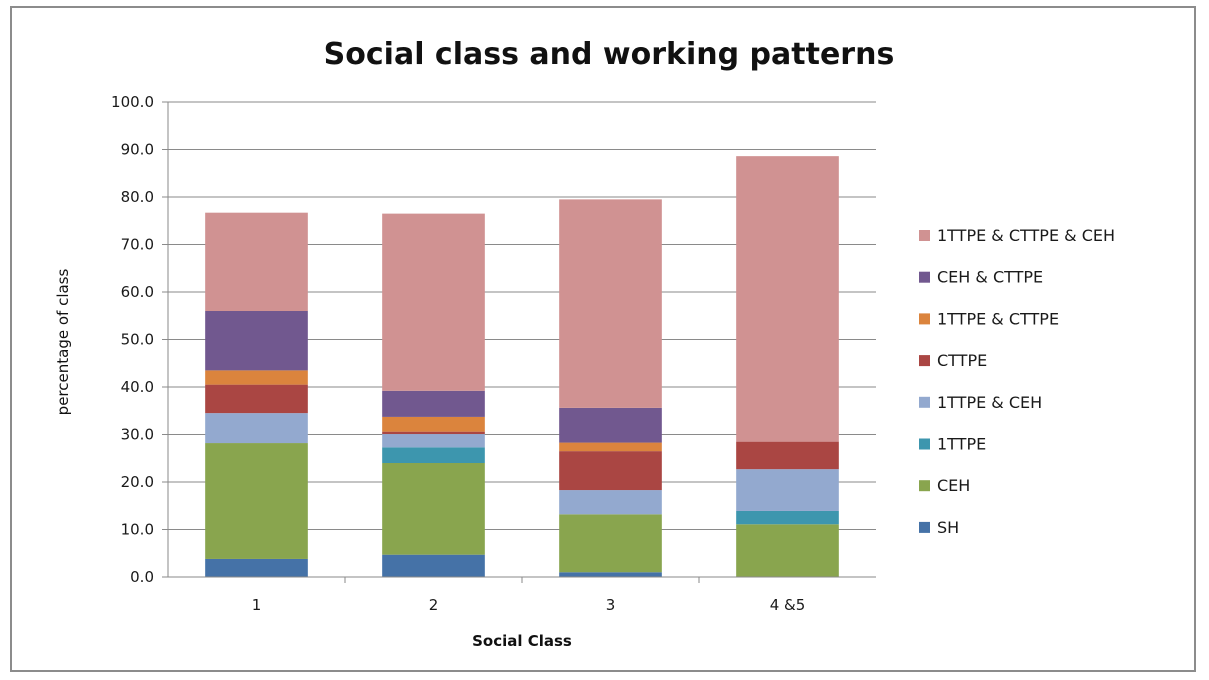 Image resolution: width=1209 pixels, height=680 pixels. What do you see at coordinates (998, 318) in the screenshot?
I see `legend-label: 1TTPE & CTTPE` at bounding box center [998, 318].